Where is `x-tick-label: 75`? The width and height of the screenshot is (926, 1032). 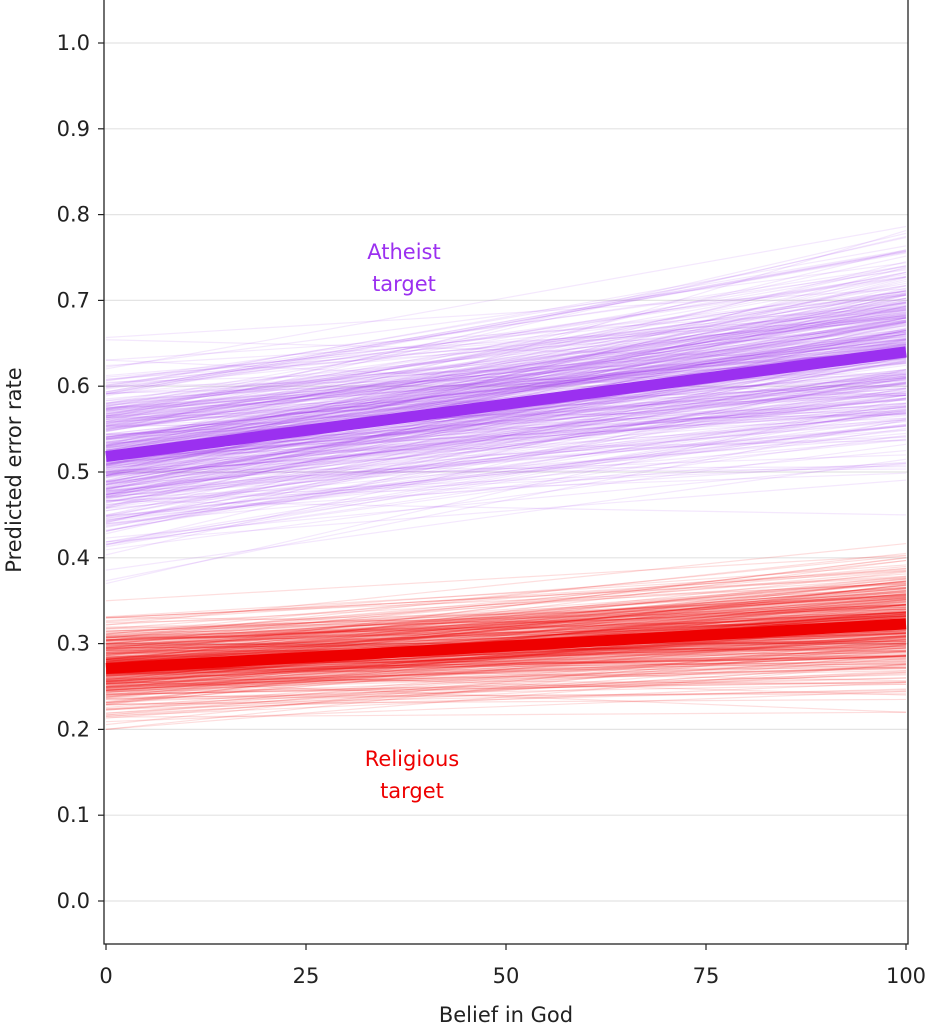 x-tick-label: 75 is located at coordinates (706, 976).